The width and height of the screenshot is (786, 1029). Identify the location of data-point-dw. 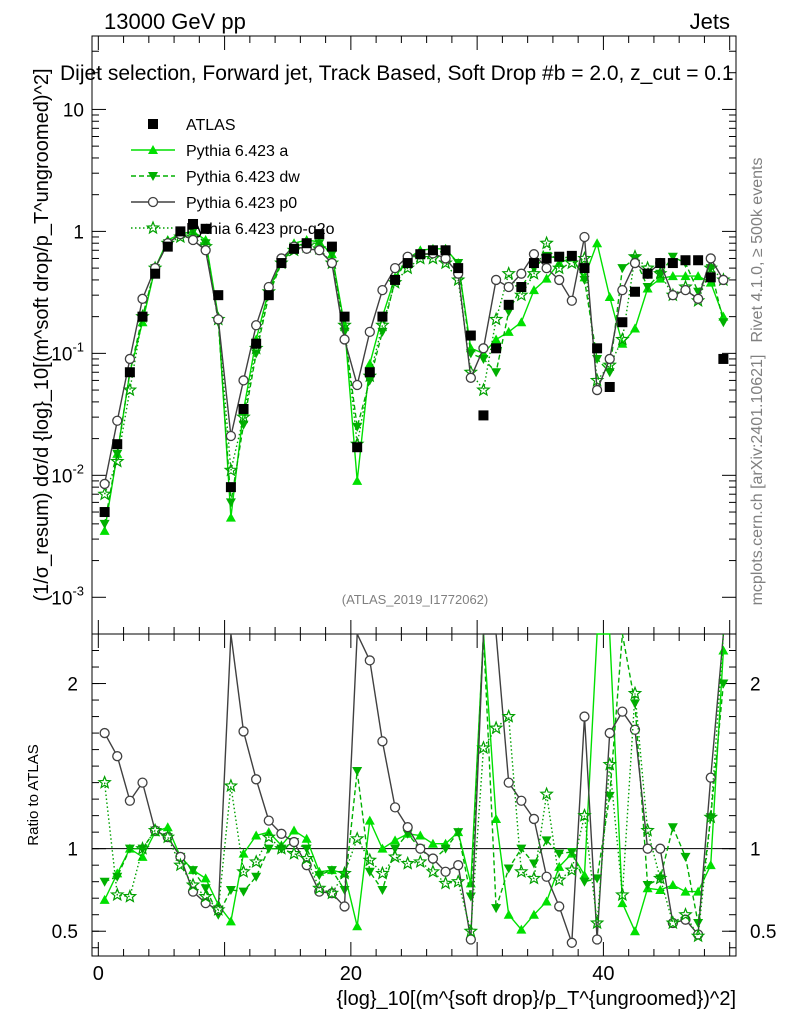
(243, 425).